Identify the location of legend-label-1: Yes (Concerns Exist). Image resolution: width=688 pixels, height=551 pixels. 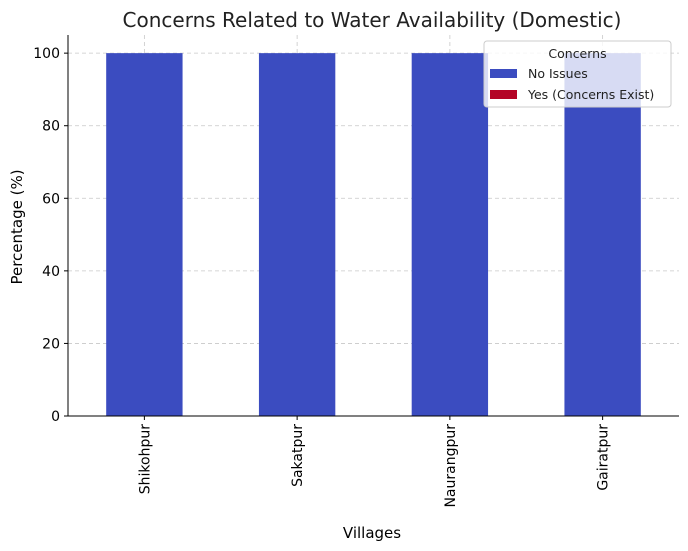
(590, 94).